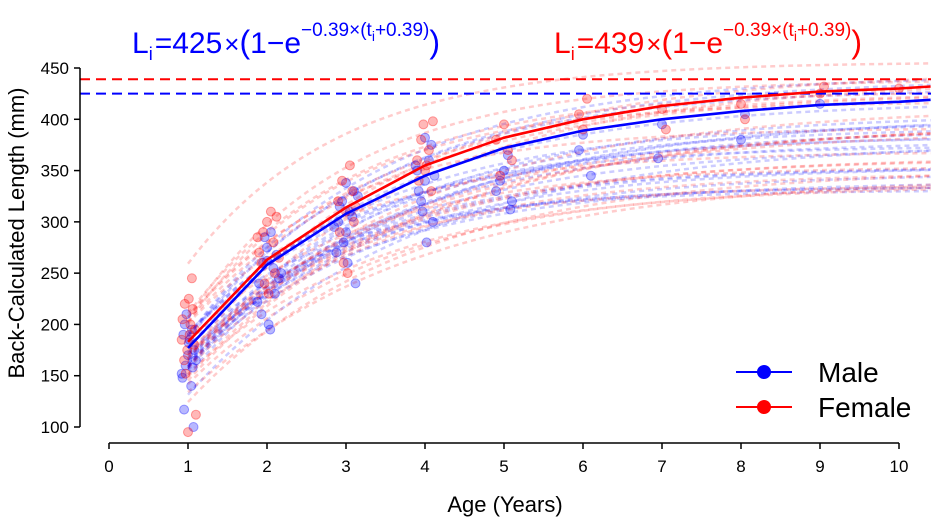 Image resolution: width=931 pixels, height=521 pixels. Describe the element at coordinates (819, 466) in the screenshot. I see `x-tick-label: 9` at that location.